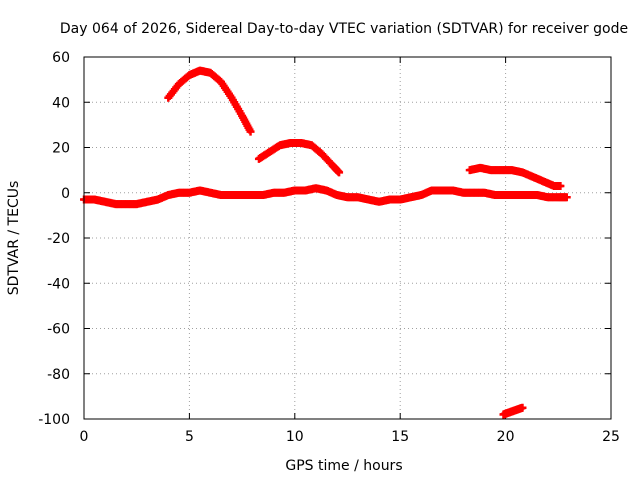 The image size is (640, 480). I want to click on series-drop, so click(513, 411).